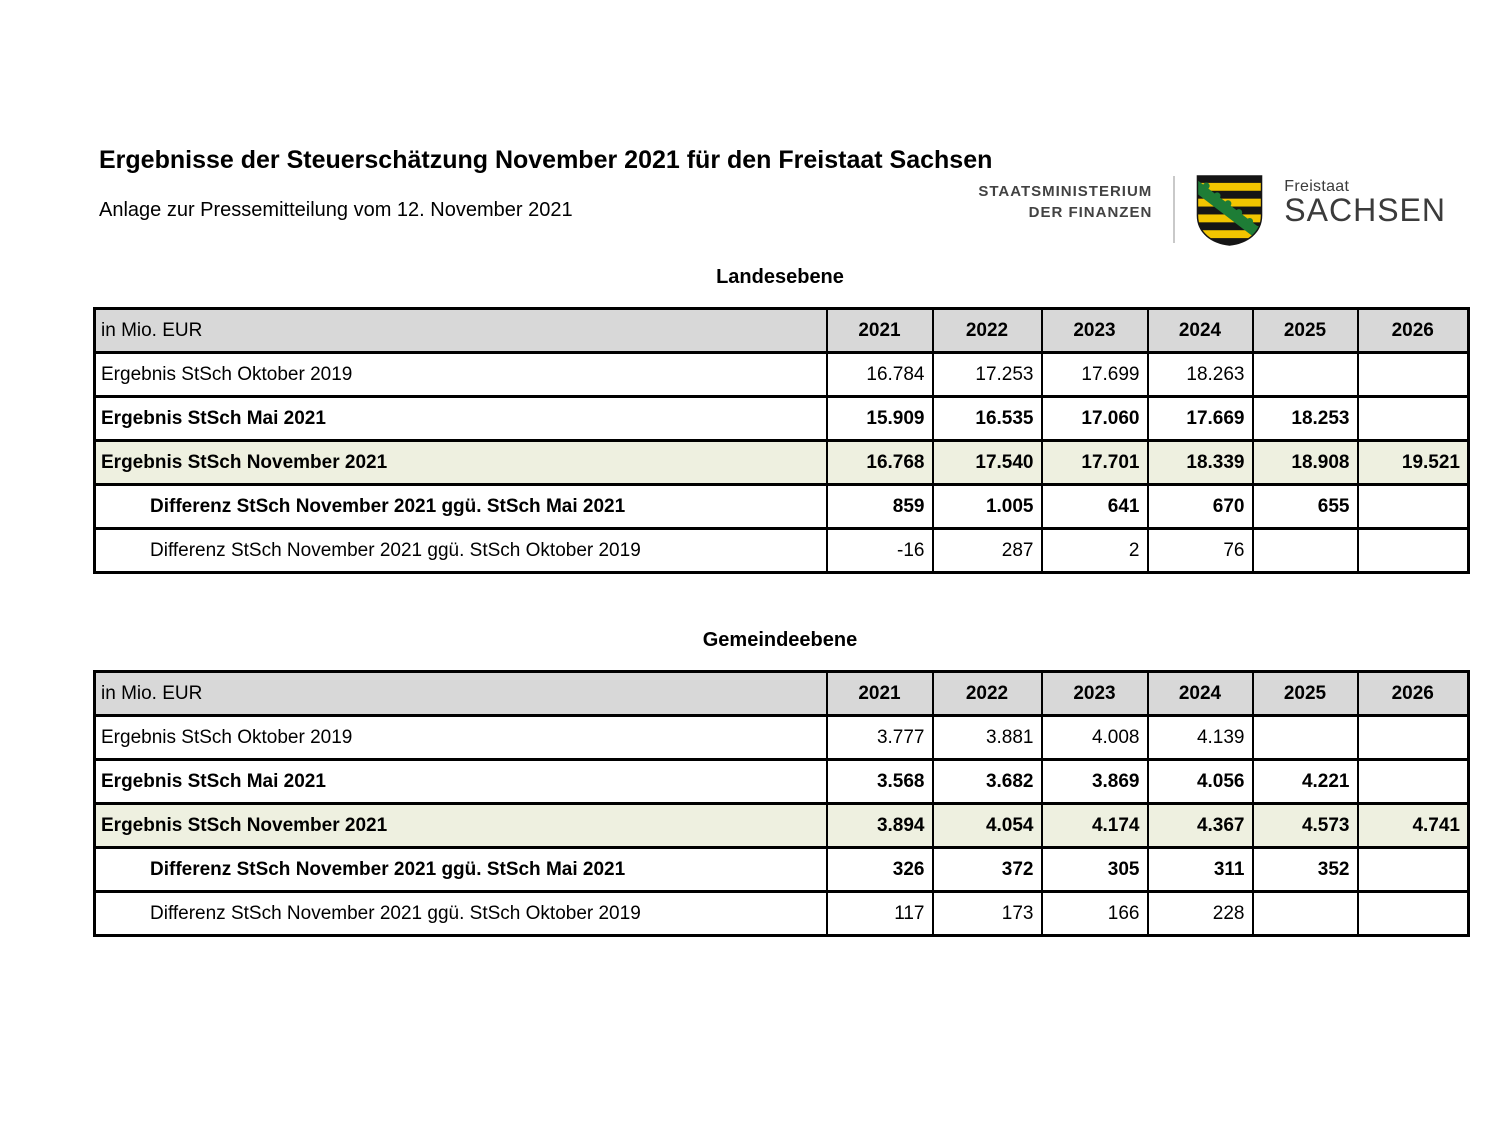 Image resolution: width=1499 pixels, height=1142 pixels. I want to click on value-cell: 3.777, so click(879, 737).